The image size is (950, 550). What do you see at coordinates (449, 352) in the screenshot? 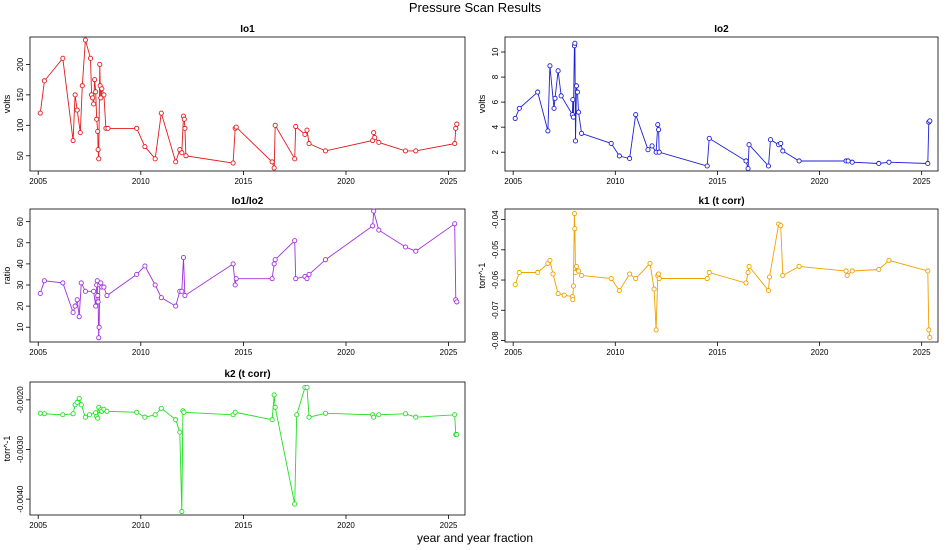
I see `x-tick-label: 2025` at bounding box center [449, 352].